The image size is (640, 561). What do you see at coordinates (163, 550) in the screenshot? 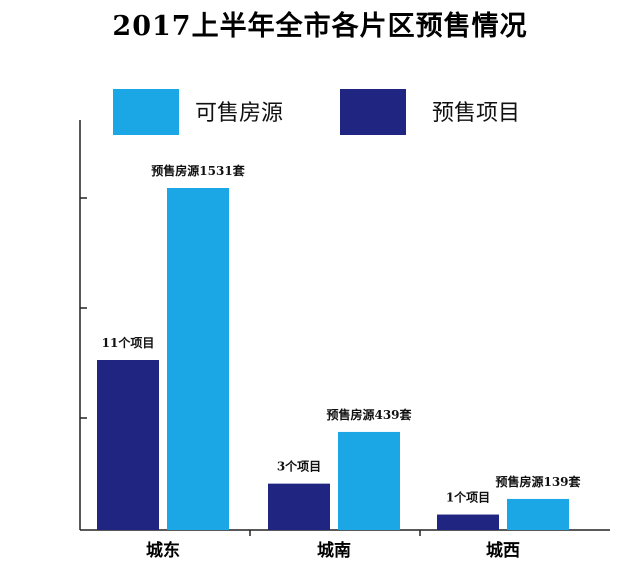
I see `category-label-0: 城东` at bounding box center [163, 550].